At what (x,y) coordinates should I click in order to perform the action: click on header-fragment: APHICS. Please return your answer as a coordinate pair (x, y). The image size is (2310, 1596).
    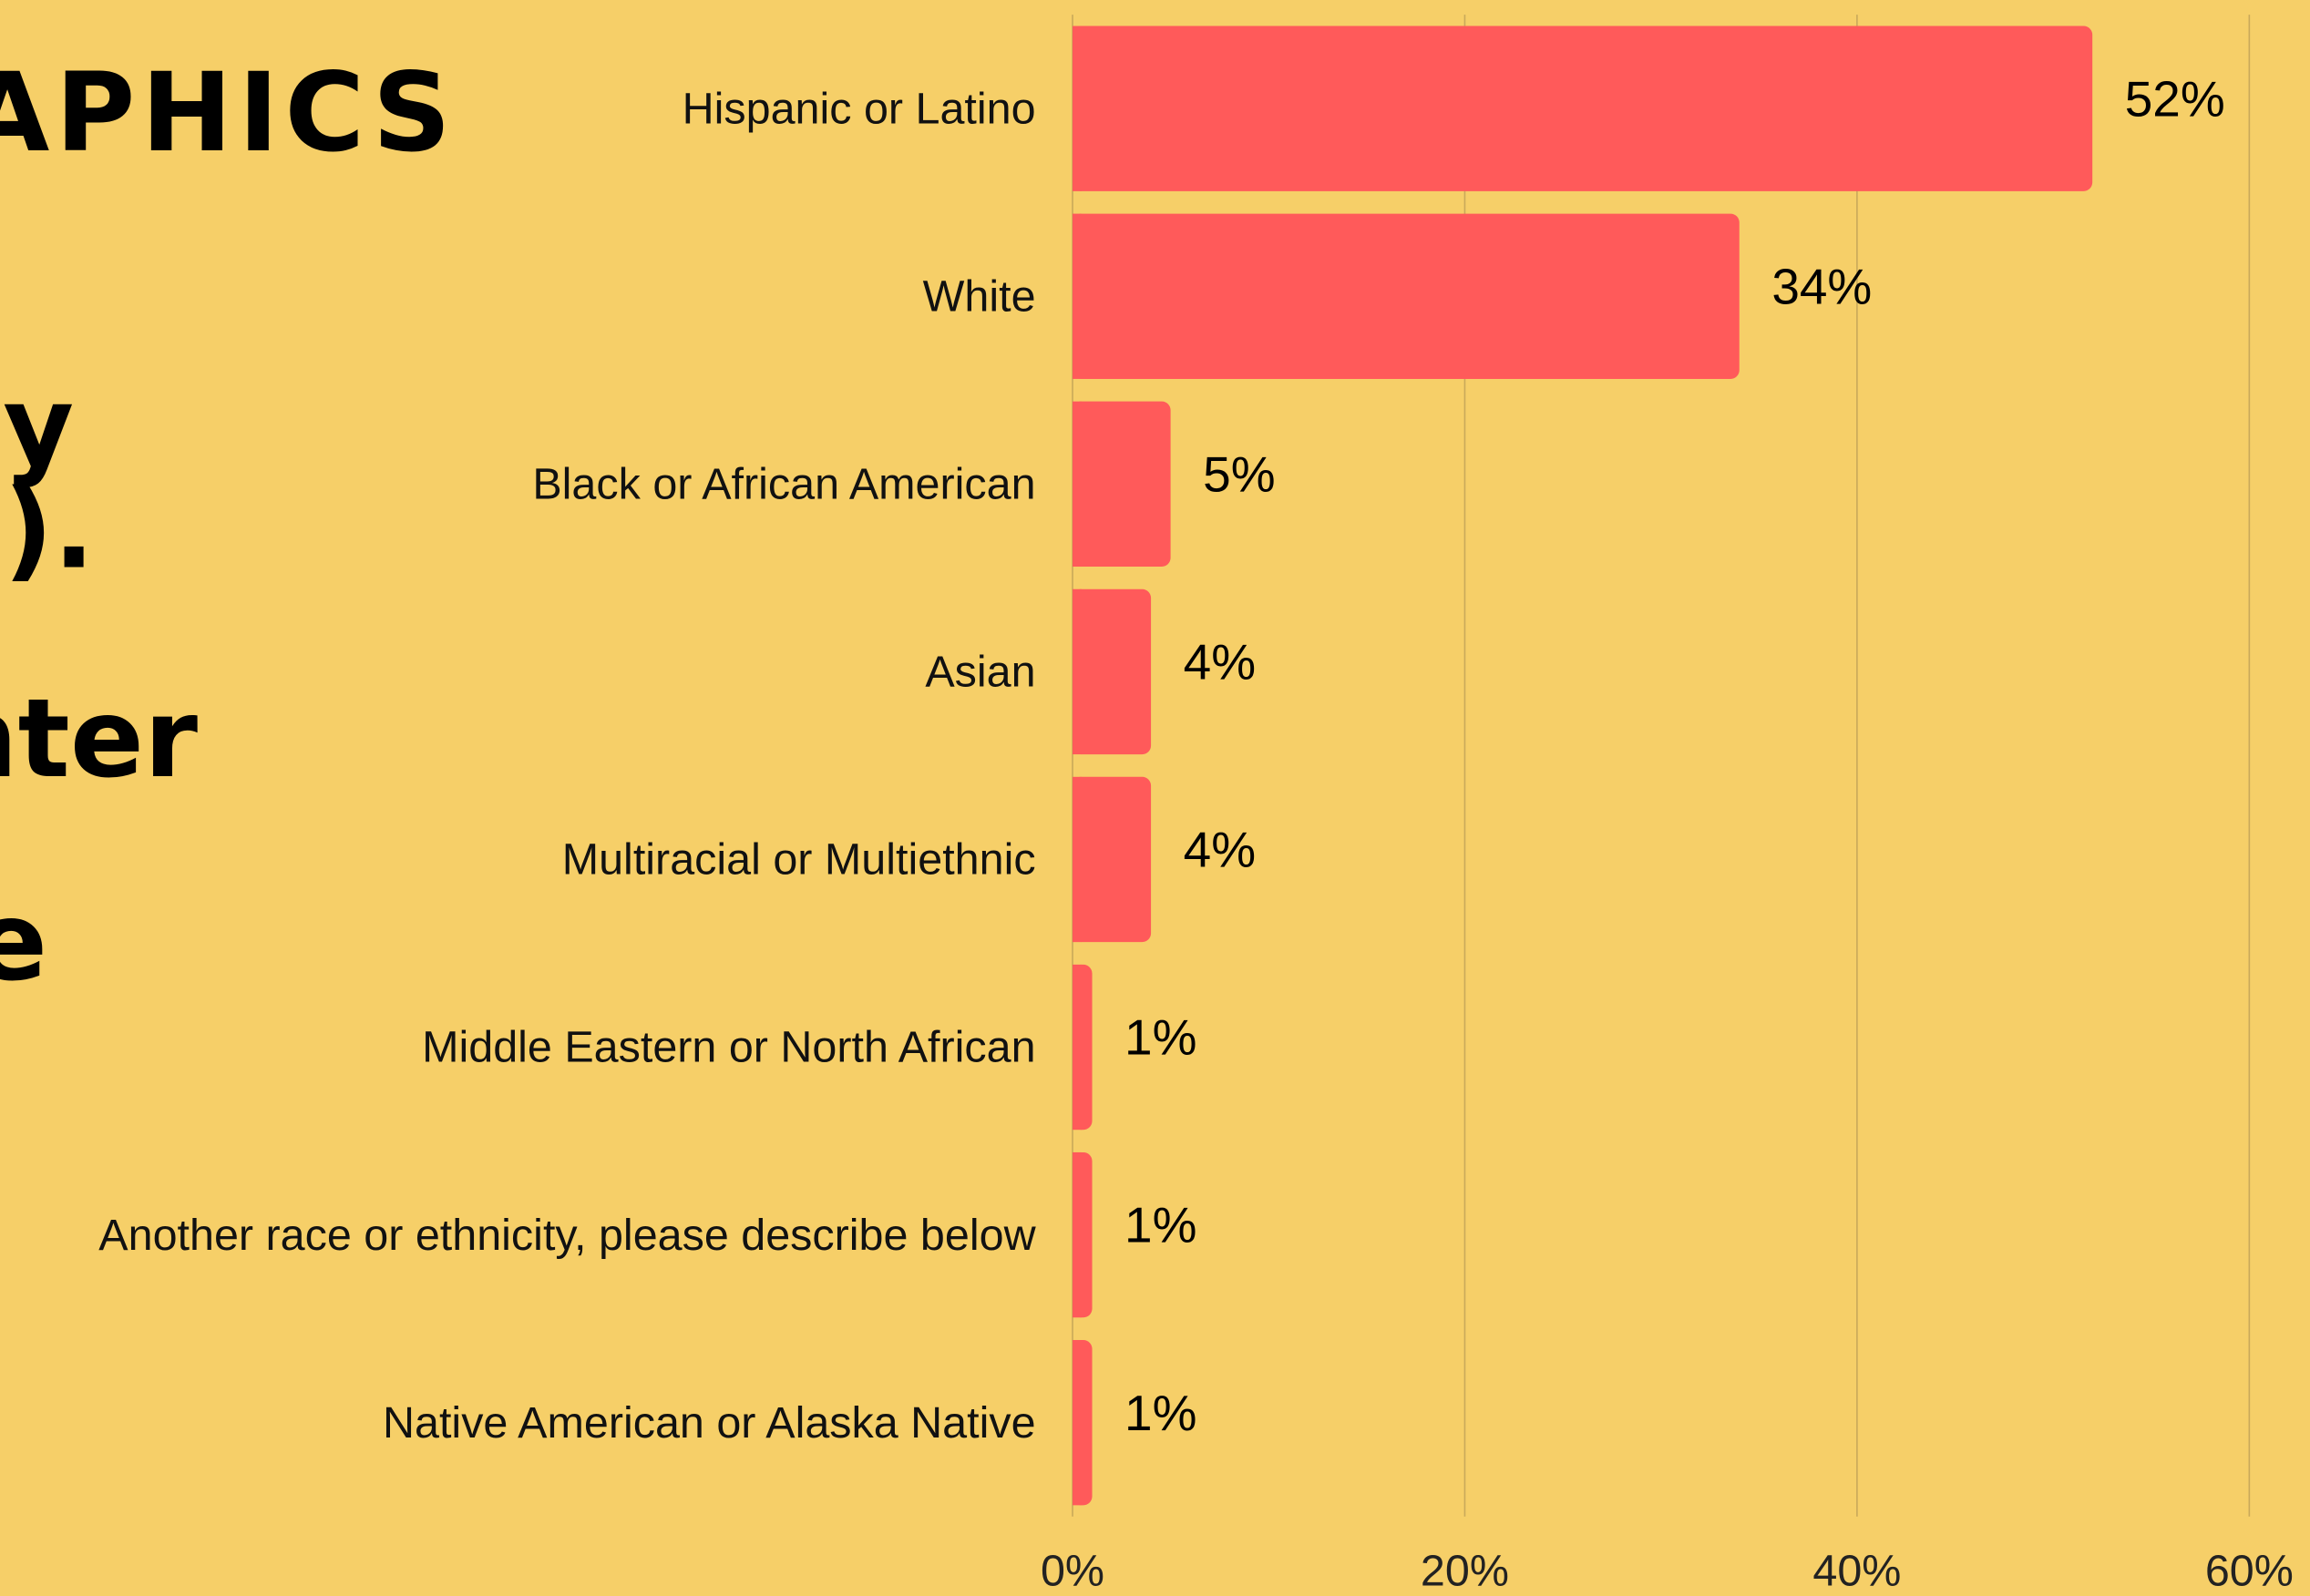
    Looking at the image, I should click on (228, 113).